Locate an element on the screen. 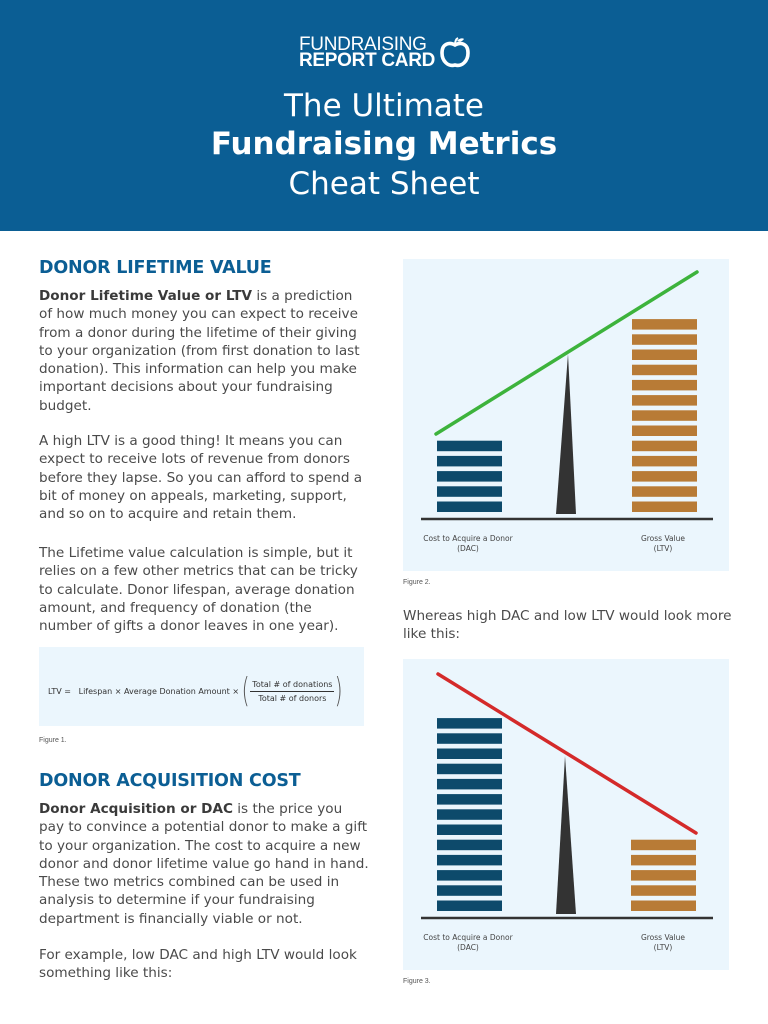 The image size is (768, 1024). heading-donor-acquisition-cost: DONOR ACQUISITION COST is located at coordinates (170, 781).